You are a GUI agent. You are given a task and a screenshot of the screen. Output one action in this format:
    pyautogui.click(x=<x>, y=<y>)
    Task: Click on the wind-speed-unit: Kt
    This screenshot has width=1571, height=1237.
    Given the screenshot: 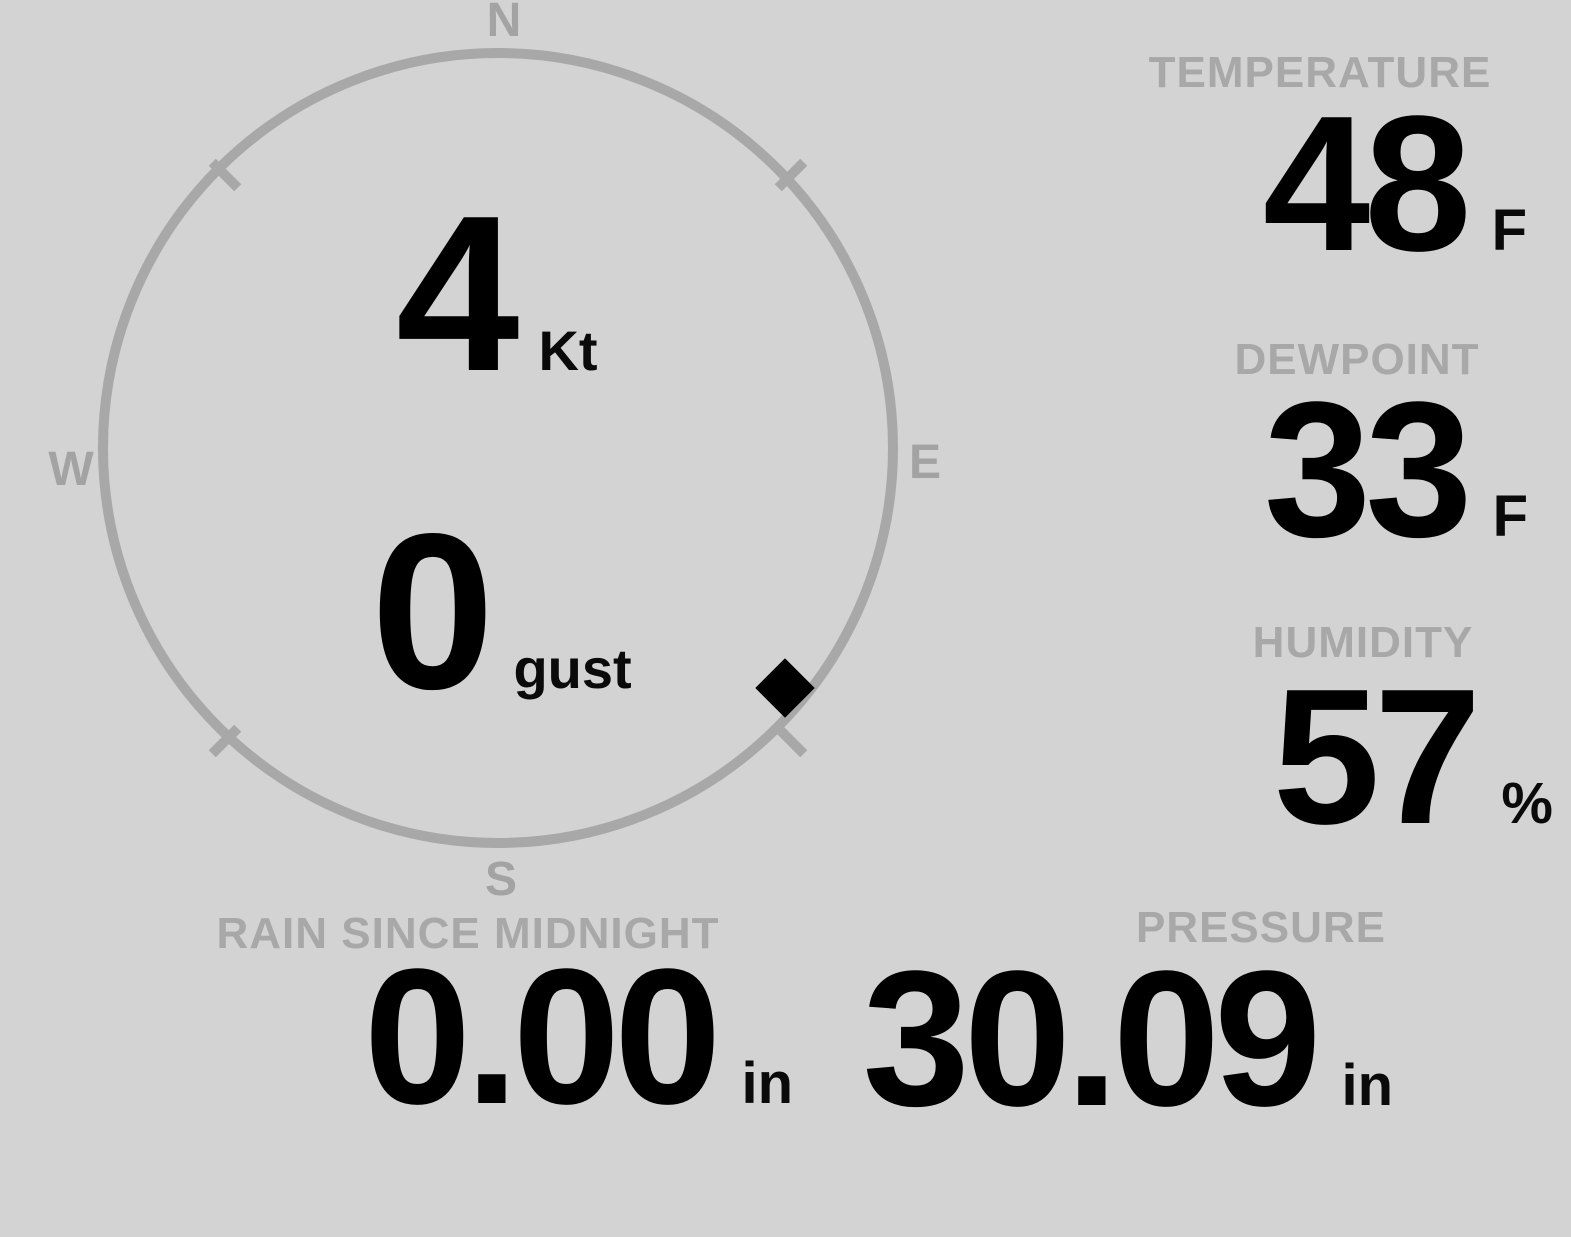 What is the action you would take?
    pyautogui.click(x=568, y=350)
    